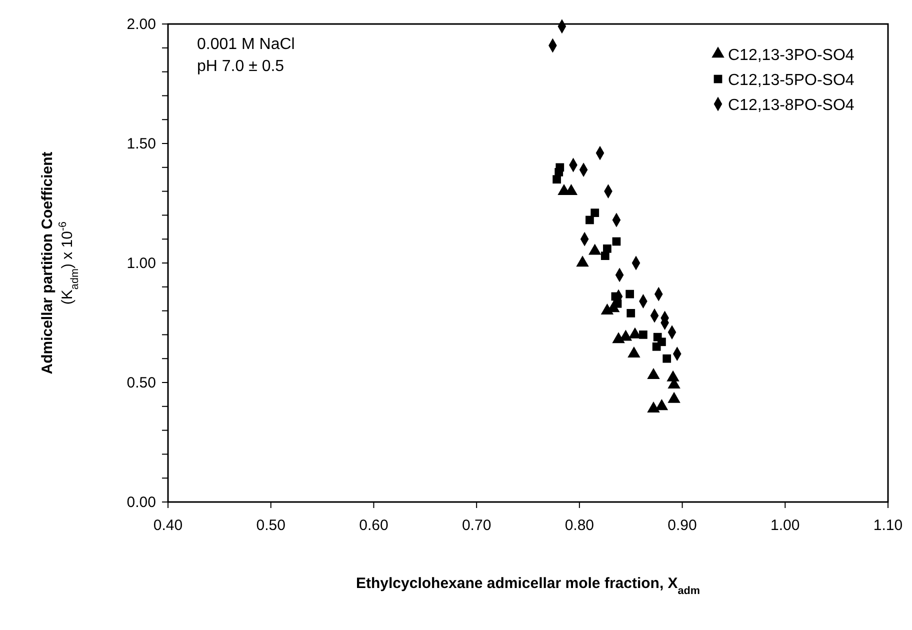  I want to click on x-tick-label: 0.50, so click(271, 525).